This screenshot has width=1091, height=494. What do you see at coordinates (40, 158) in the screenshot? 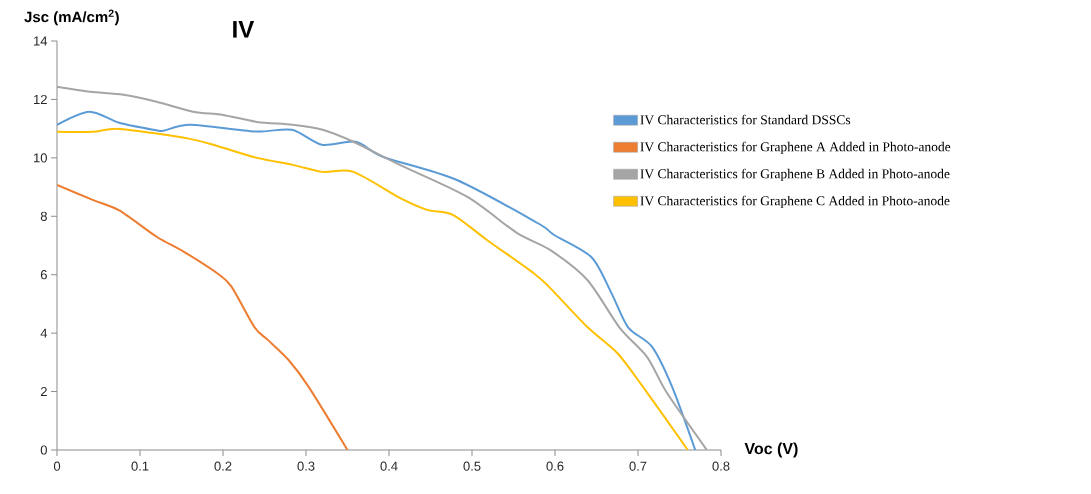
I see `y-tick-label: 10` at bounding box center [40, 158].